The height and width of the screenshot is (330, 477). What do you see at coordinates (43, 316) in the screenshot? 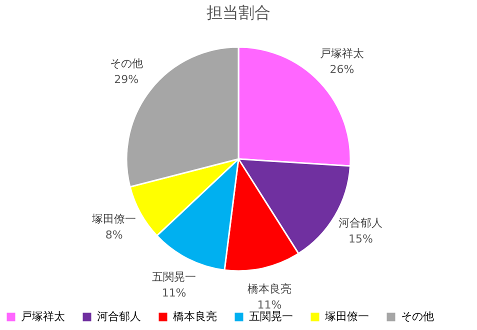
I see `legend-label: 戸塚祥太` at bounding box center [43, 316].